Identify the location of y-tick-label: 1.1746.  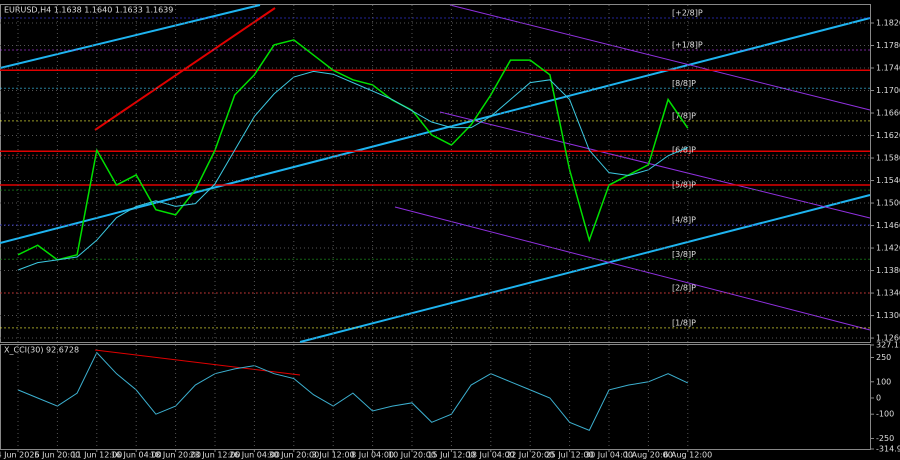
(888, 68).